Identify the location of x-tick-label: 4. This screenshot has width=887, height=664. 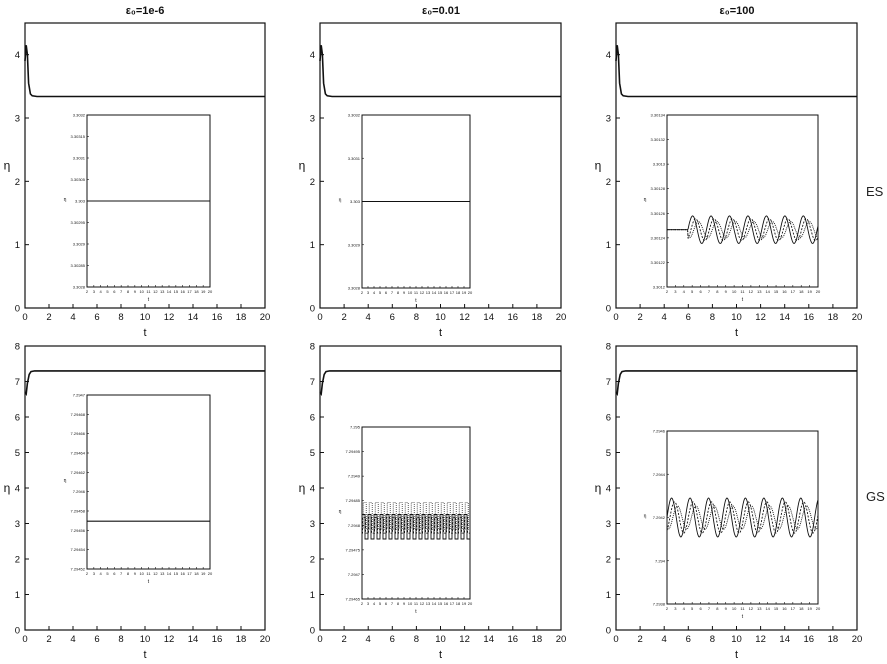
(368, 317).